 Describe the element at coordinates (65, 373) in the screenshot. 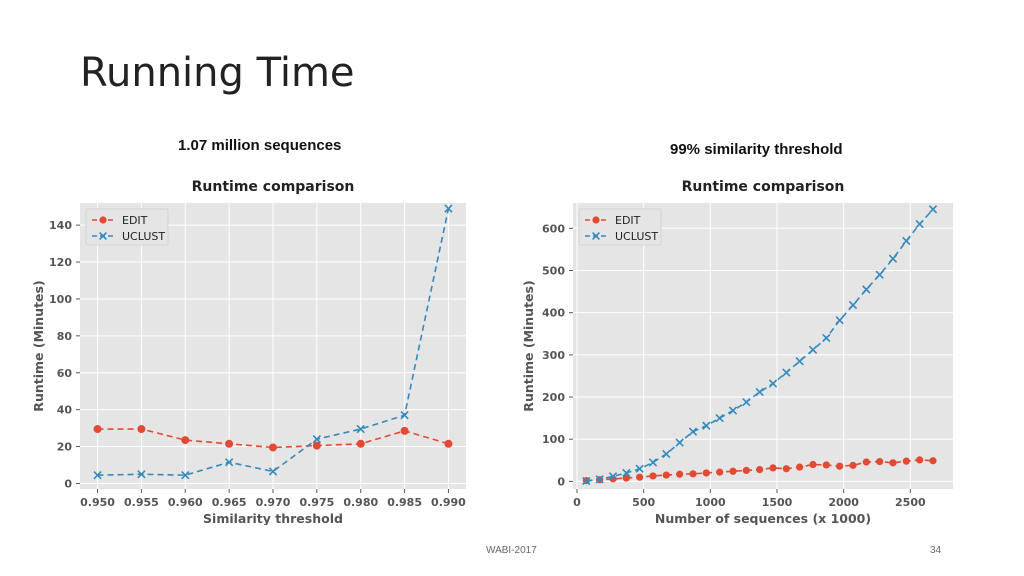

I see `y-tick-label: 60` at that location.